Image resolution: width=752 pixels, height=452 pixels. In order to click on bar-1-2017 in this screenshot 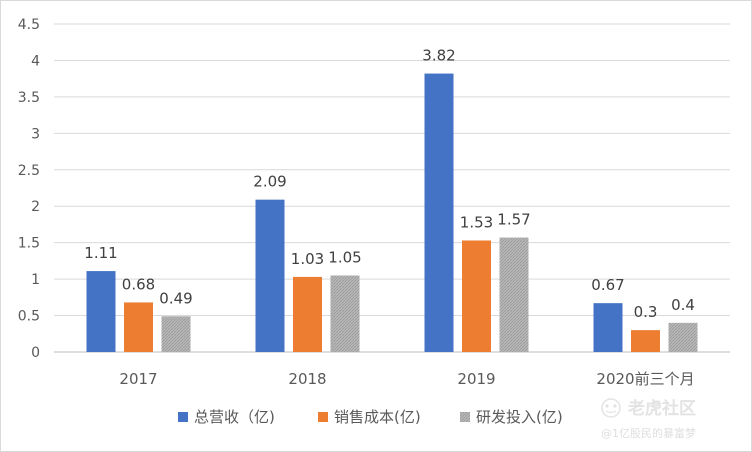, I will do `click(101, 311)`.